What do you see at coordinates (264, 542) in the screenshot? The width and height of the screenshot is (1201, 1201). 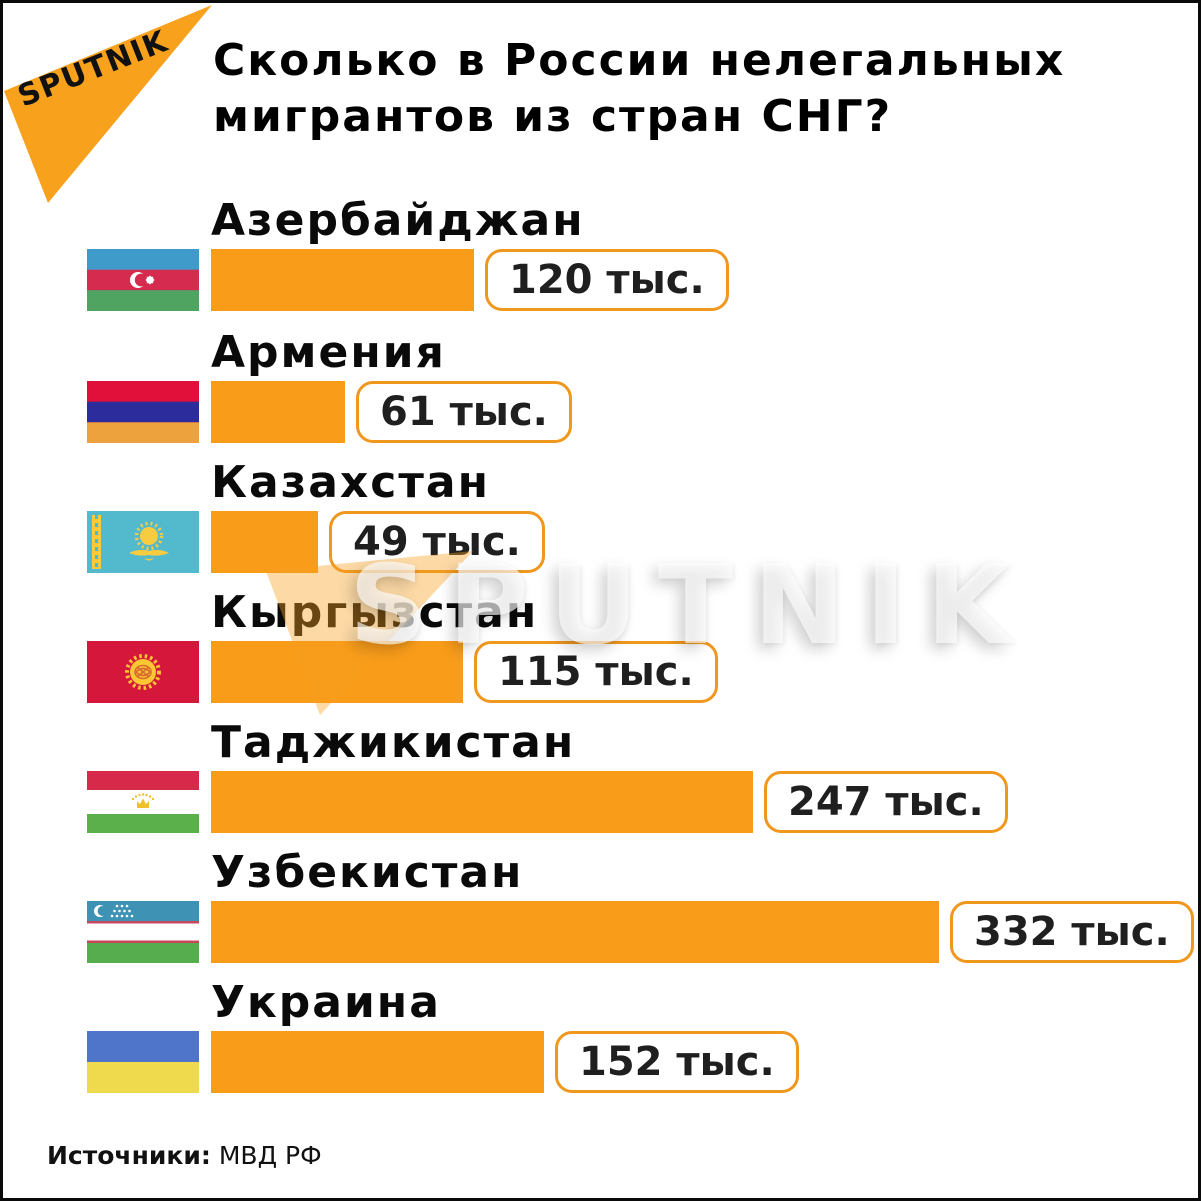 I see `bar-kazakhstan` at bounding box center [264, 542].